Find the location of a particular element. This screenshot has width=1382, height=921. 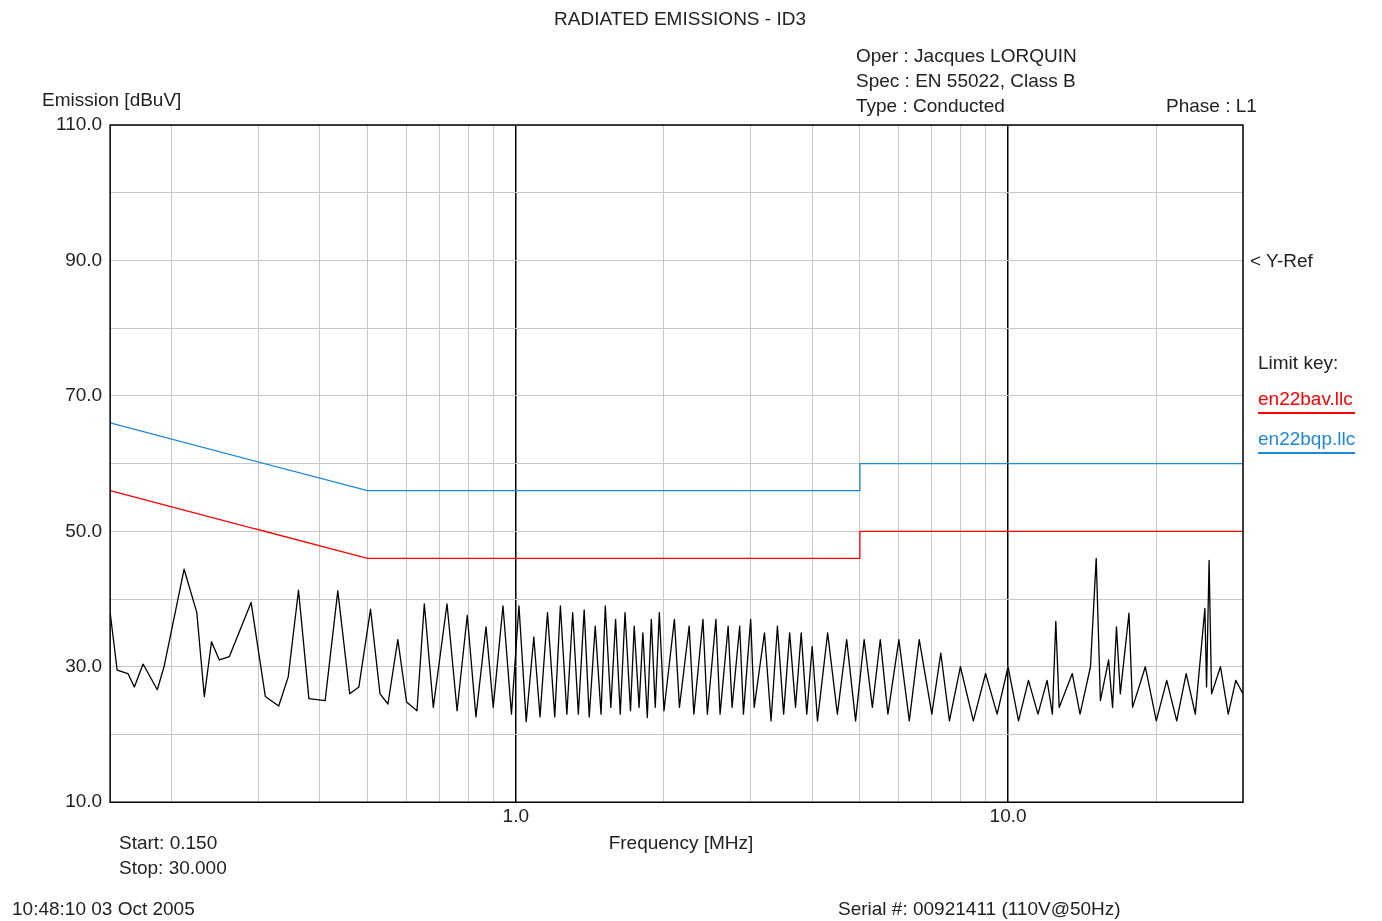

text: Spec : EN 55022, Class B is located at coordinates (966, 81).